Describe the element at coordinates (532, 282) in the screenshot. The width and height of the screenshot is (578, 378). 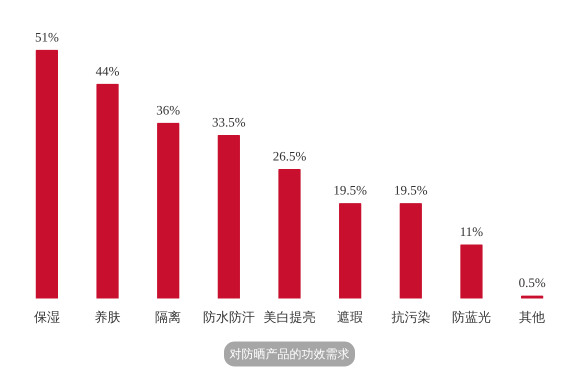
I see `data-label: 0.5%` at that location.